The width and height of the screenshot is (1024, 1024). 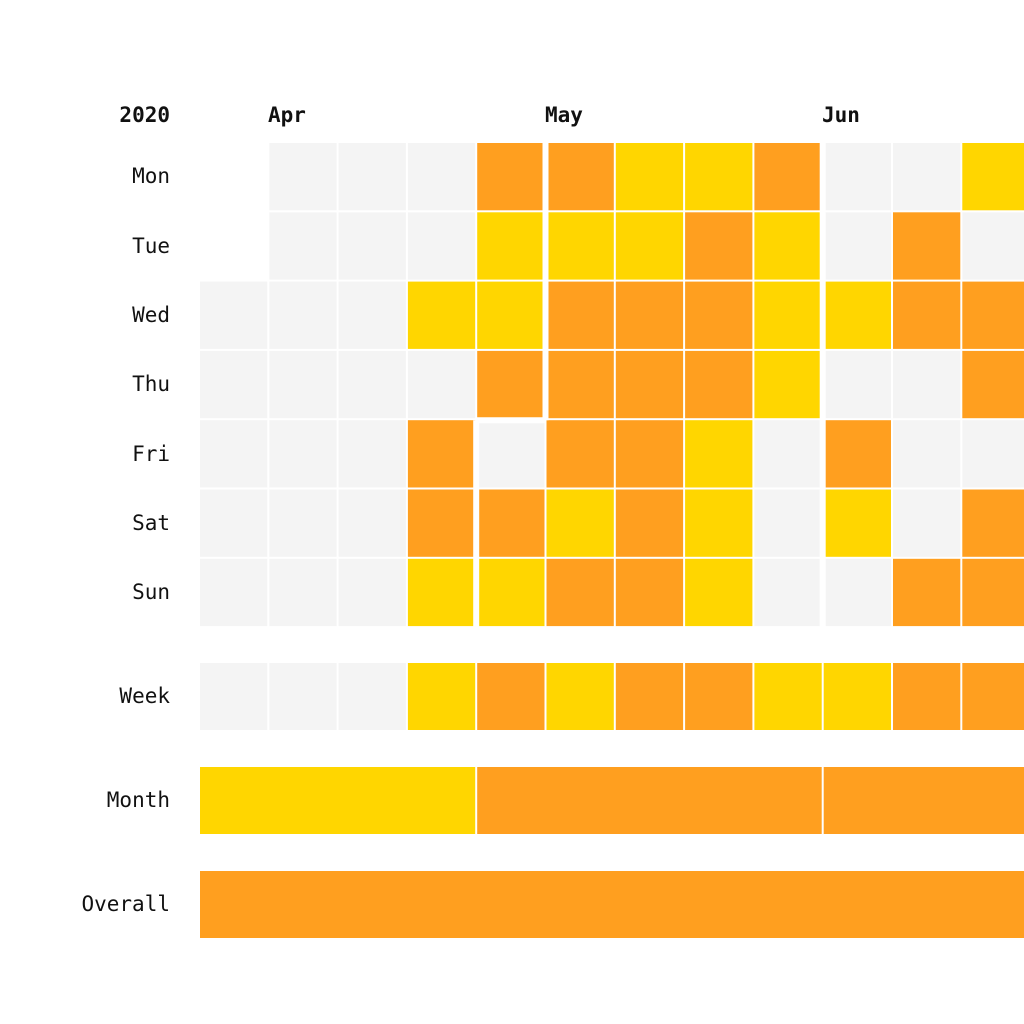 I want to click on row-label-overall: Overall, so click(x=125, y=904).